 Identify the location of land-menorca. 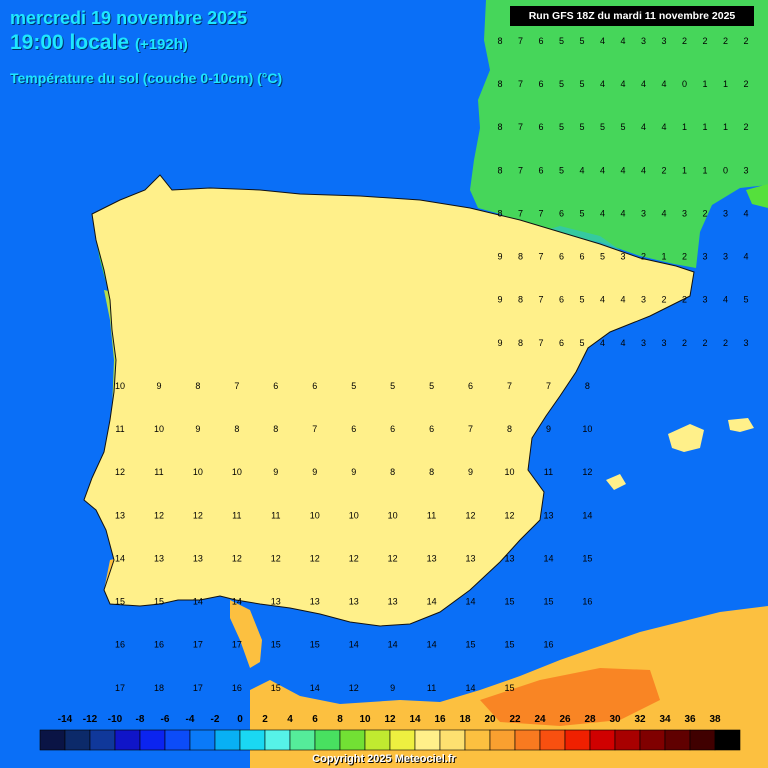
(741, 425).